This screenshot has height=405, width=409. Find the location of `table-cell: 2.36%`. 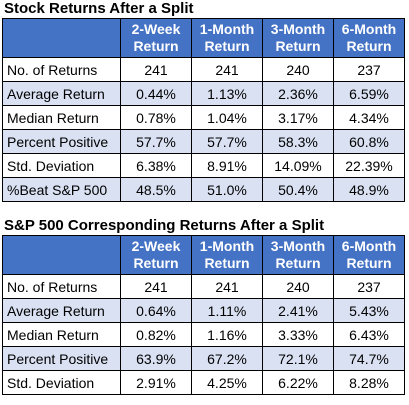

table-cell: 2.36% is located at coordinates (298, 93).